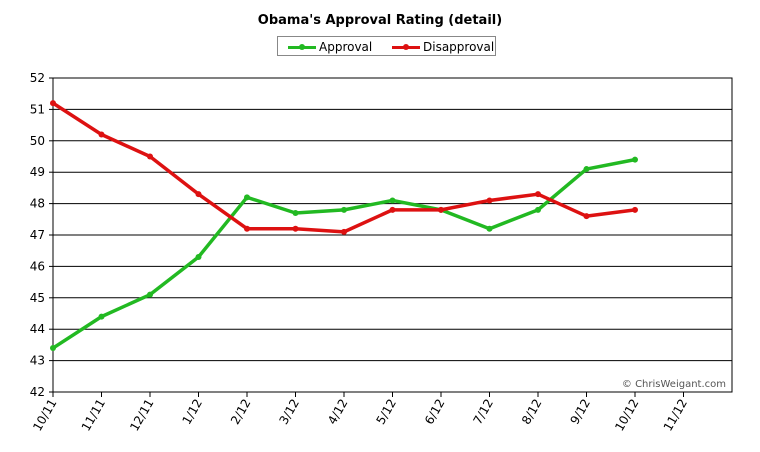  I want to click on y-tick-label: 42, so click(37, 392).